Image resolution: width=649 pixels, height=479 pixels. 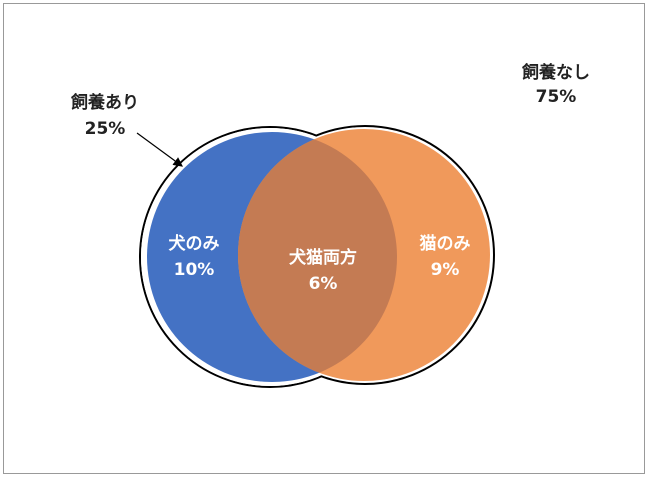 What do you see at coordinates (445, 243) in the screenshot?
I see `region-label: 猫のみ` at bounding box center [445, 243].